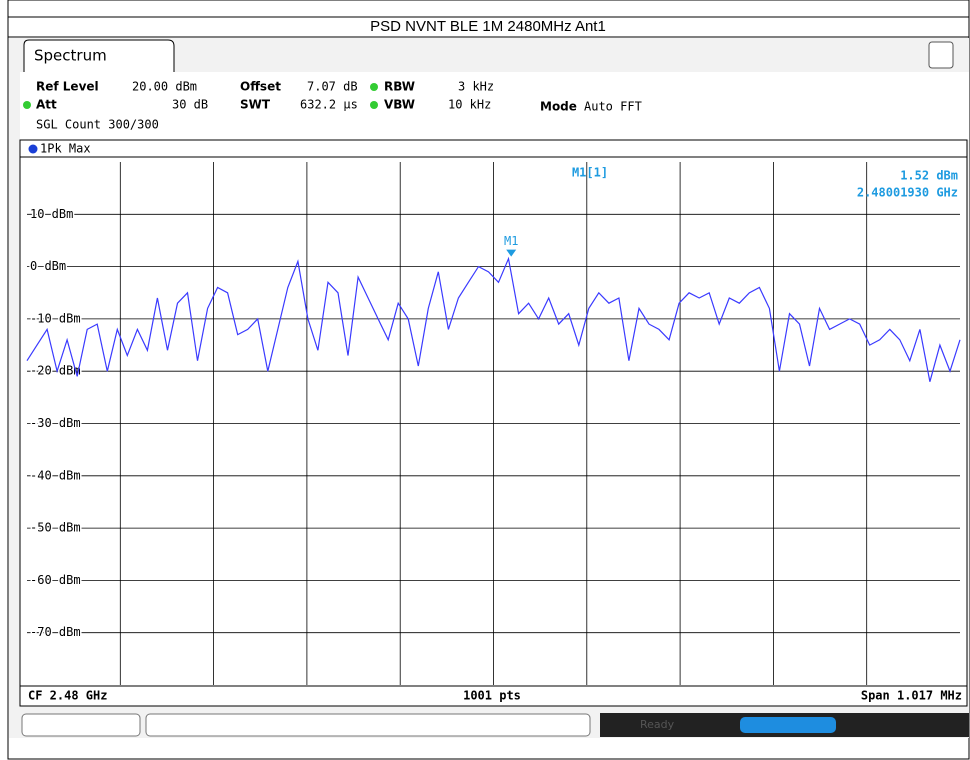 This screenshot has width=970, height=760. I want to click on value: 7.07 dB, so click(332, 87).